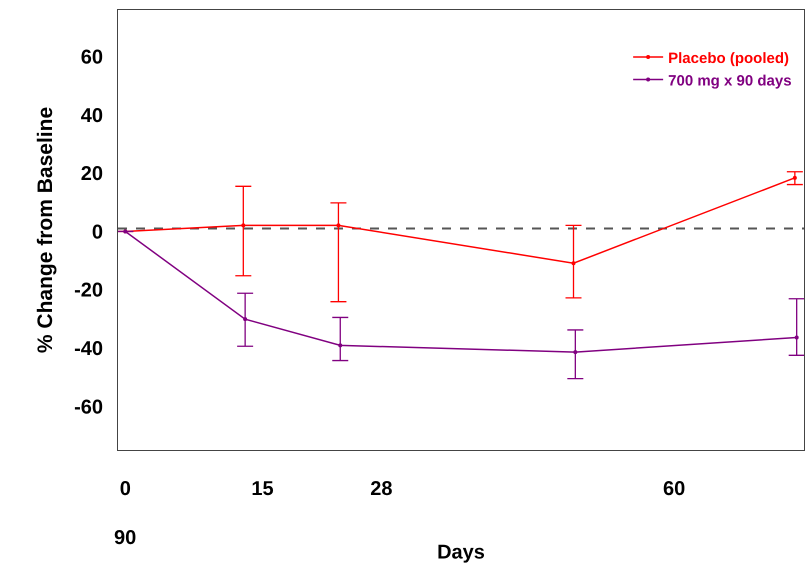 The height and width of the screenshot is (574, 808). Describe the element at coordinates (262, 489) in the screenshot. I see `x-tick-label: 15` at that location.